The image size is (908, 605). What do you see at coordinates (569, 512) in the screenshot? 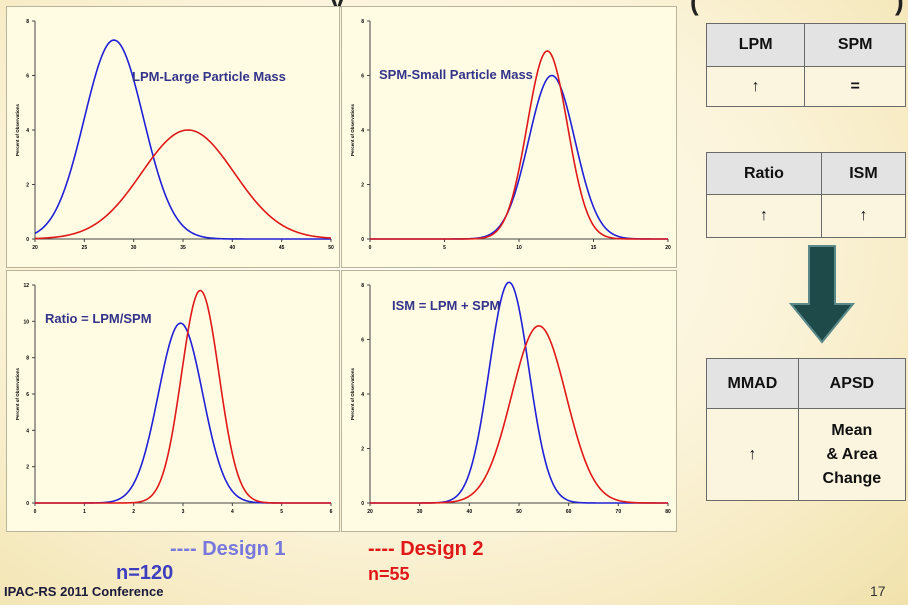
I see `x-tick-label: 60` at bounding box center [569, 512].